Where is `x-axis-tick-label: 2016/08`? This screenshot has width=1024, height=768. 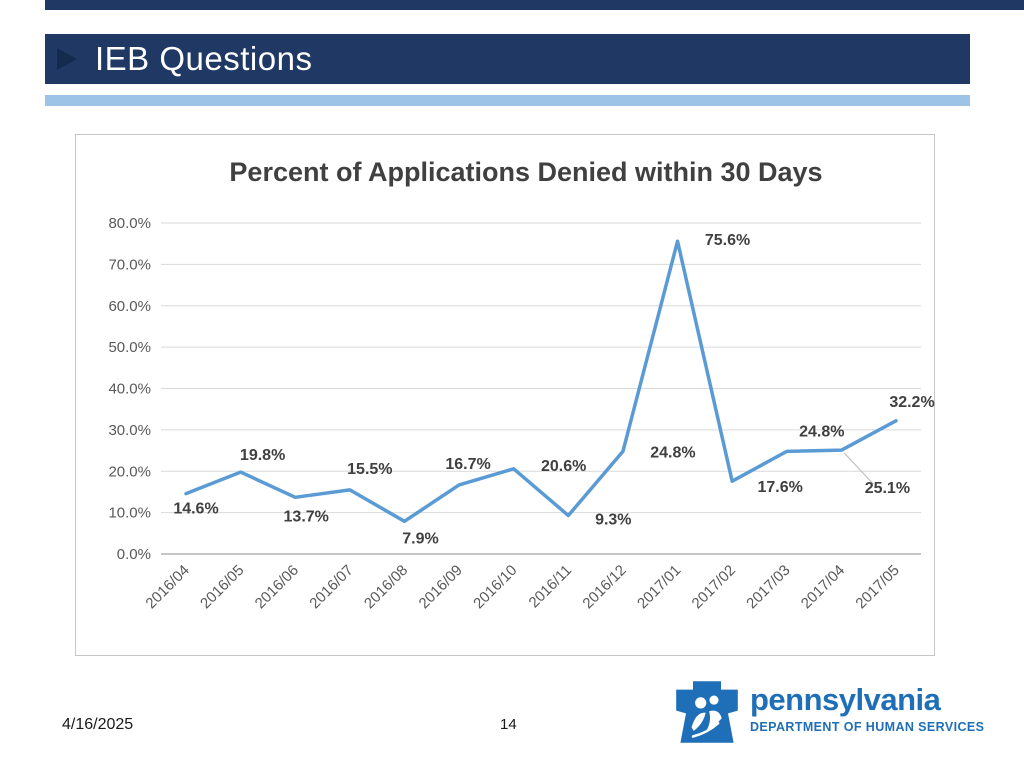 x-axis-tick-label: 2016/08 is located at coordinates (386, 587).